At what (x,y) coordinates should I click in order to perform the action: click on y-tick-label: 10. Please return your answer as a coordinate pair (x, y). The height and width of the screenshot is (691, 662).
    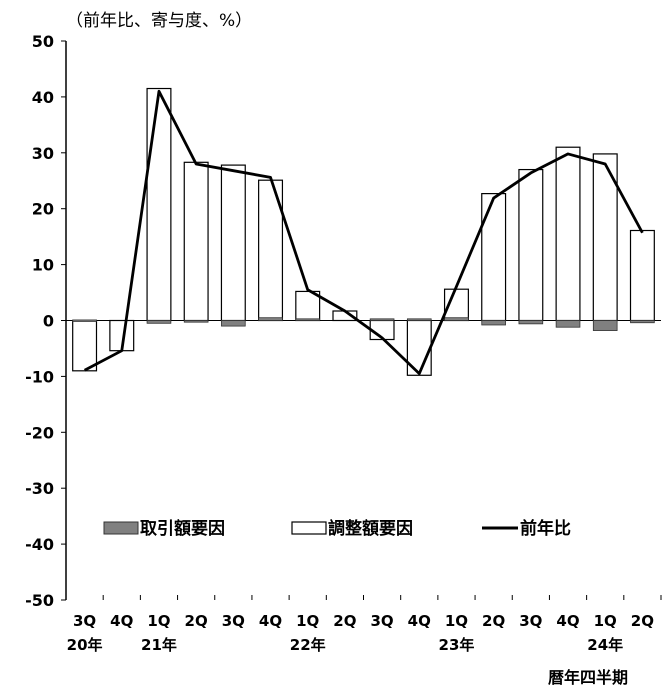
    Looking at the image, I should click on (43, 265).